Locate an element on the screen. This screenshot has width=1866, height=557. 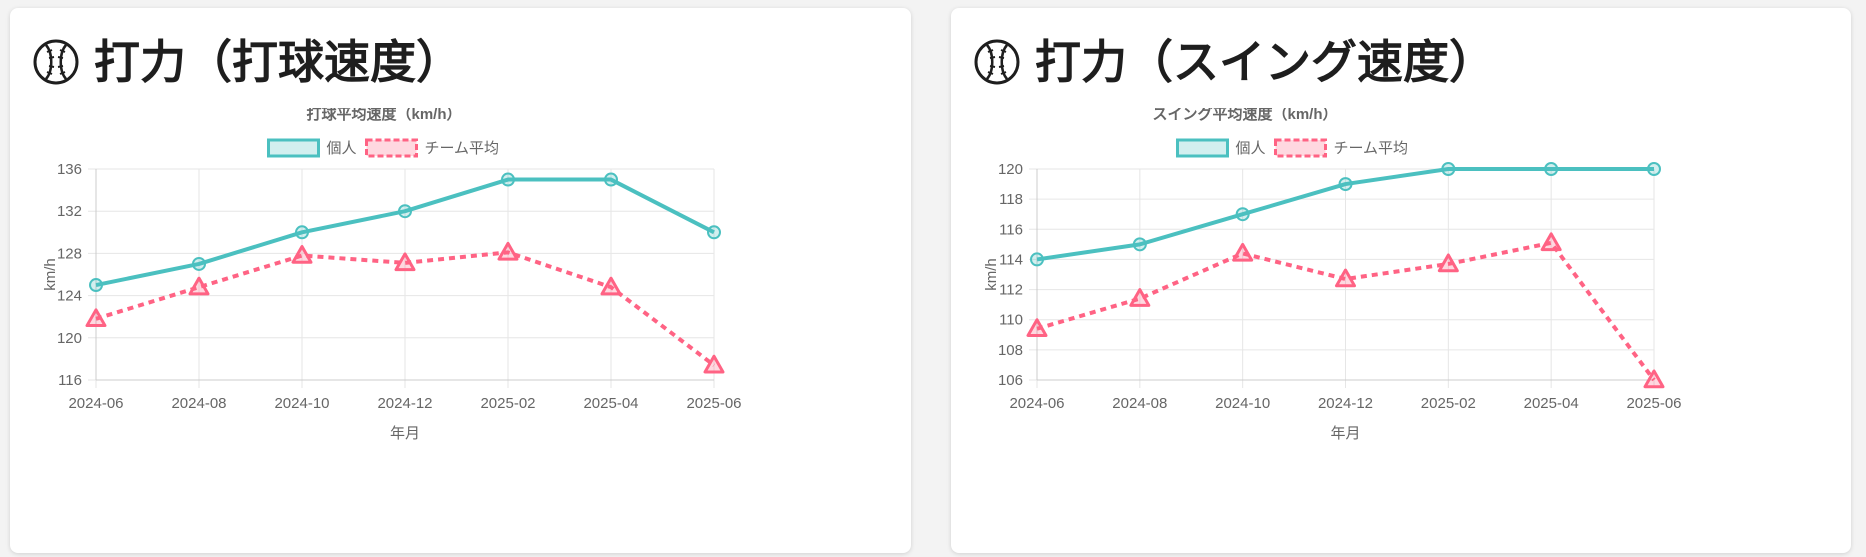
chart-title: 打球平均速度（km/h） is located at coordinates (383, 115).